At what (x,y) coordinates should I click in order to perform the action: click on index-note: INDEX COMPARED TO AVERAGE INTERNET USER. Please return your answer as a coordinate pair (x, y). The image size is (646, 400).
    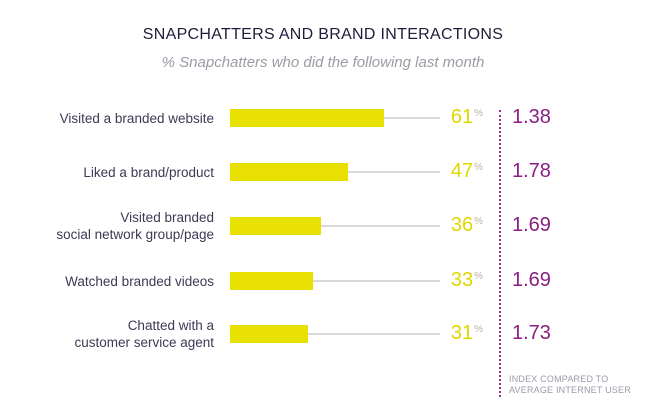
    Looking at the image, I should click on (570, 385).